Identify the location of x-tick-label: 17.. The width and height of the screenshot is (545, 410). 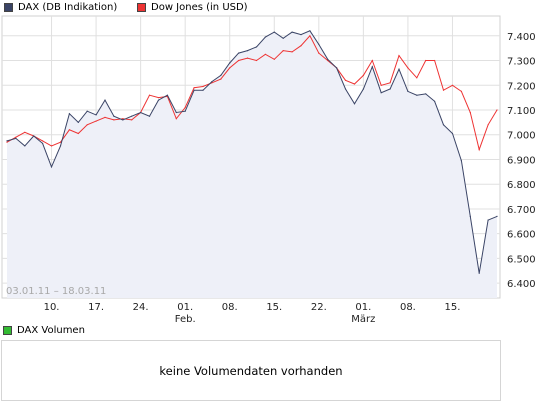
(96, 307).